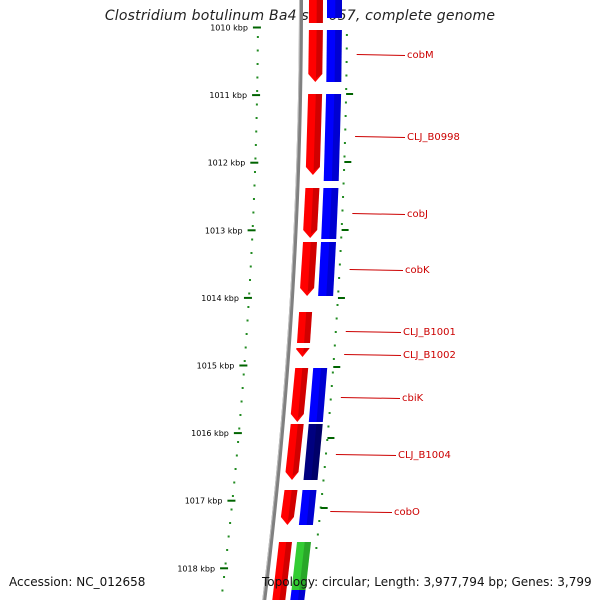  Describe the element at coordinates (227, 163) in the screenshot. I see `tick-label: 1012 kbp` at that location.